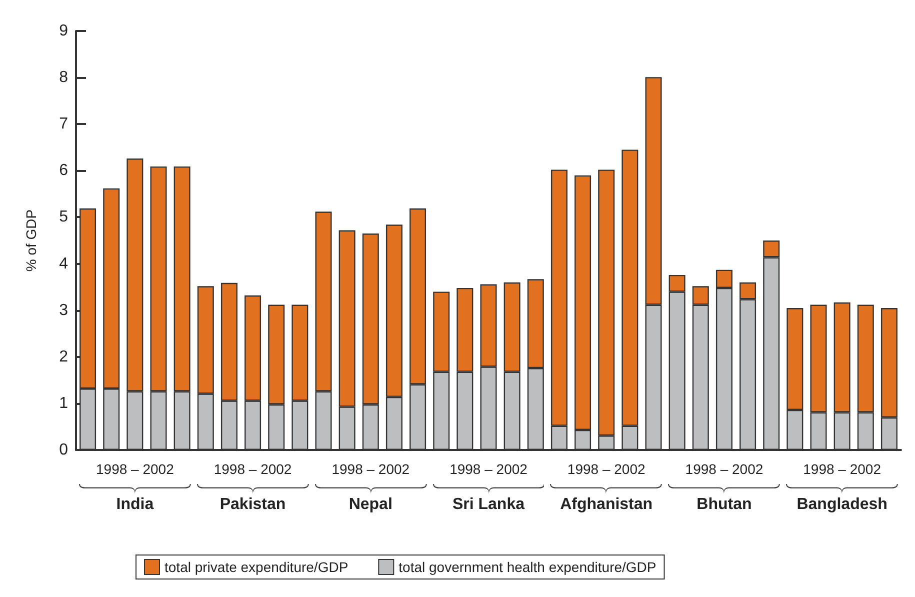  I want to click on text: Nepal, so click(371, 505).